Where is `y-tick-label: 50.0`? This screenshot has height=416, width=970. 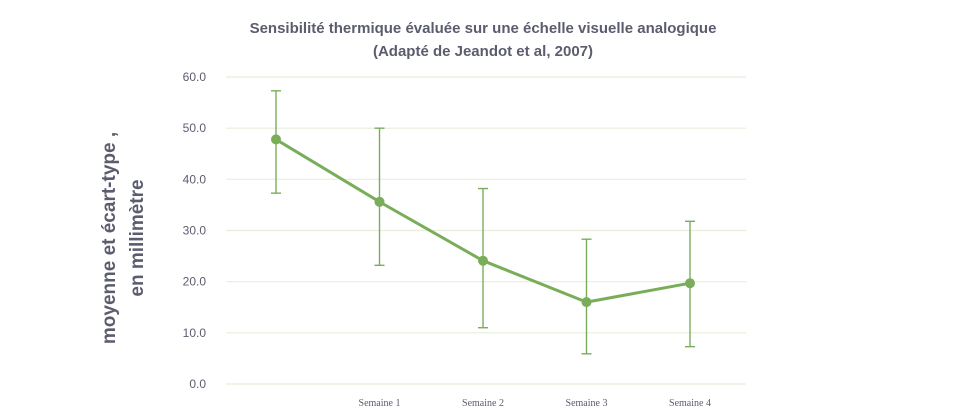 y-tick-label: 50.0 is located at coordinates (195, 128).